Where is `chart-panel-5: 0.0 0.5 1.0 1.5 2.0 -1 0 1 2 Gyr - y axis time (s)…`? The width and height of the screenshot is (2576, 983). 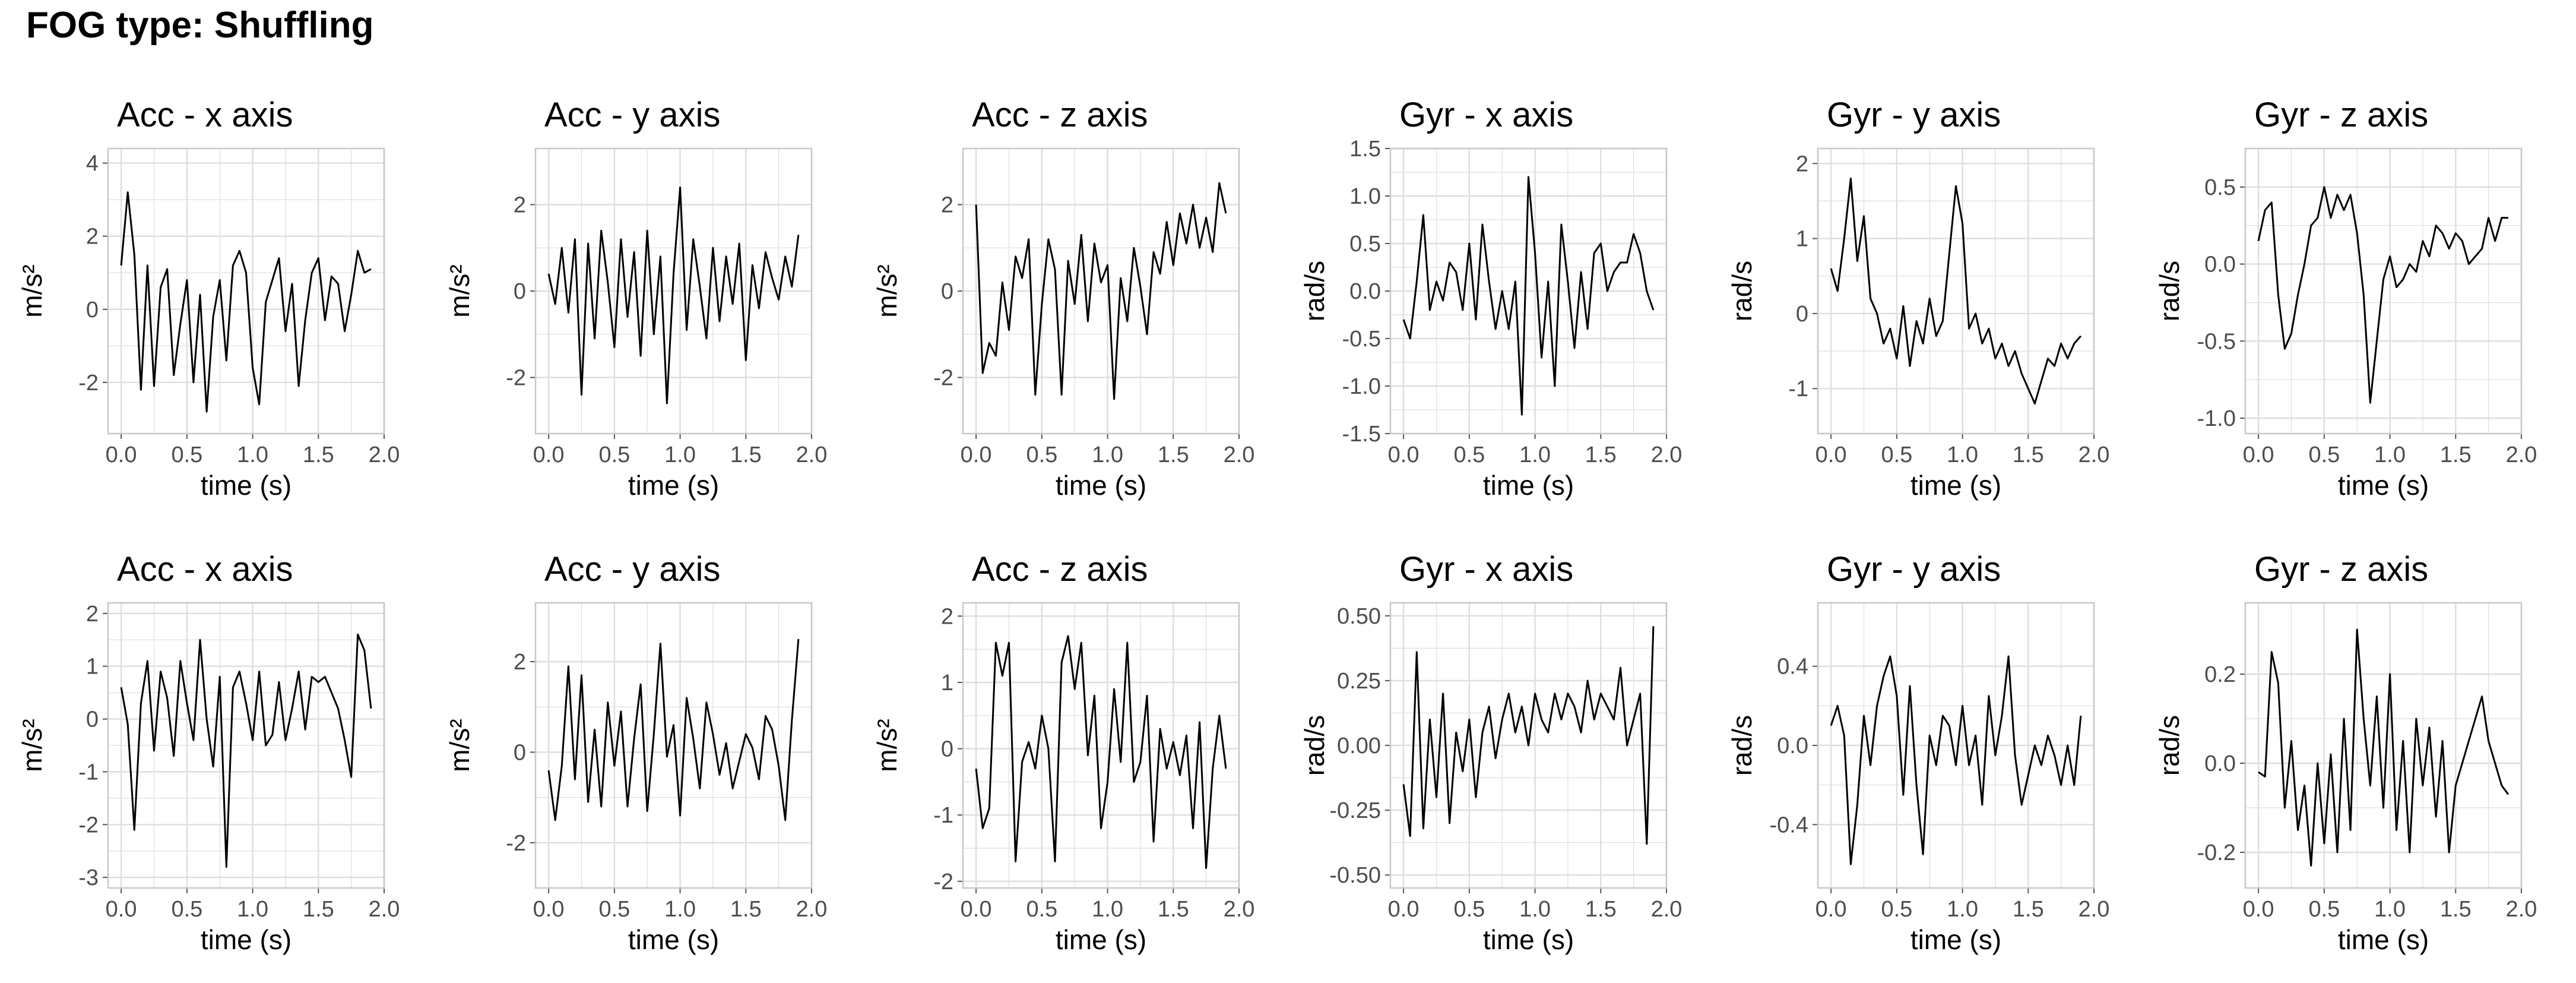 chart-panel-5: 0.0 0.5 1.0 1.5 2.0 -1 0 1 2 Gyr - y axis time (s)… is located at coordinates (1918, 299).